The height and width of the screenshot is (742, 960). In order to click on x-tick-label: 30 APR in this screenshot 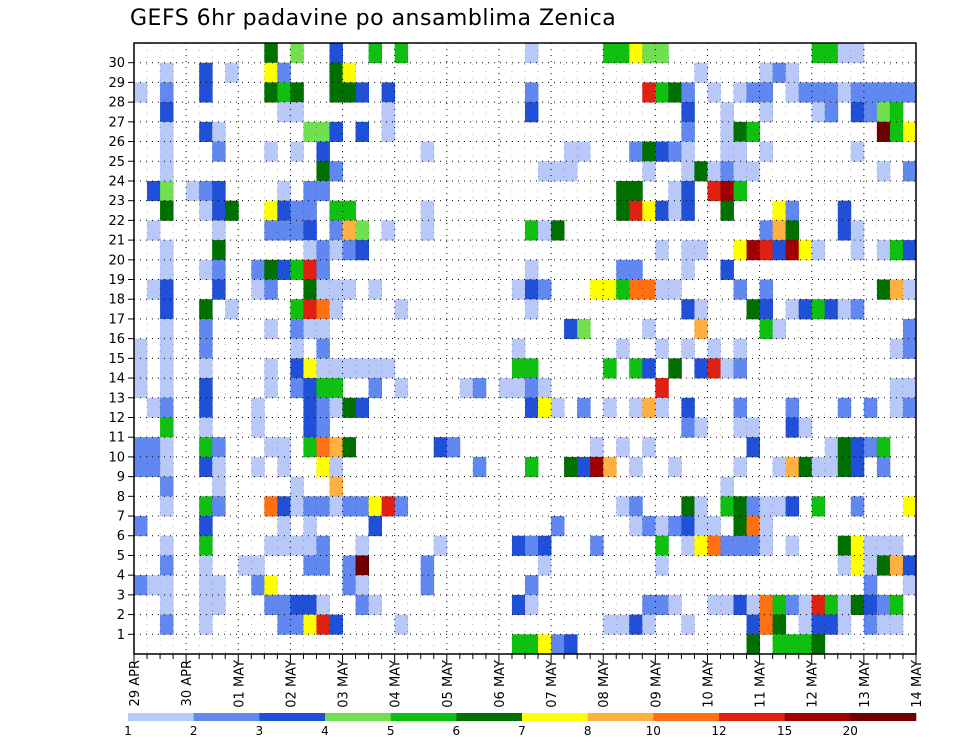, I will do `click(187, 683)`.